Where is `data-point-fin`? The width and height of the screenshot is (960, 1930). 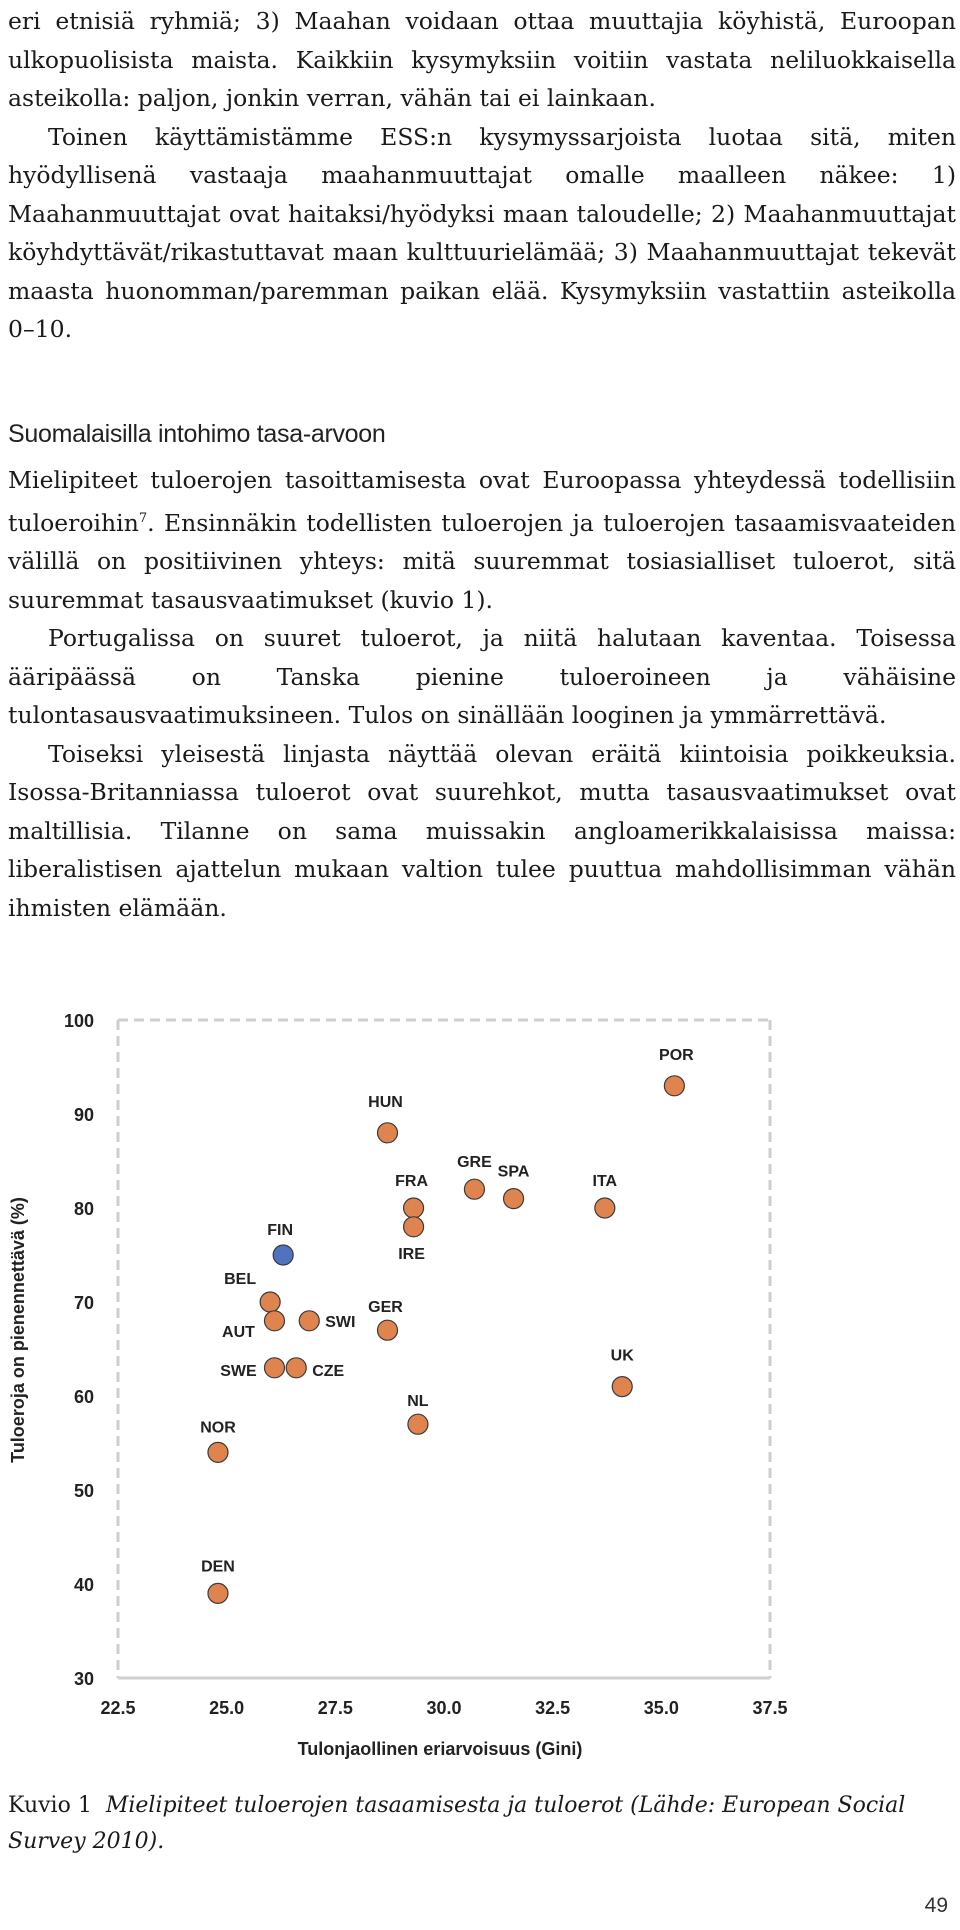
data-point-fin is located at coordinates (283, 1255).